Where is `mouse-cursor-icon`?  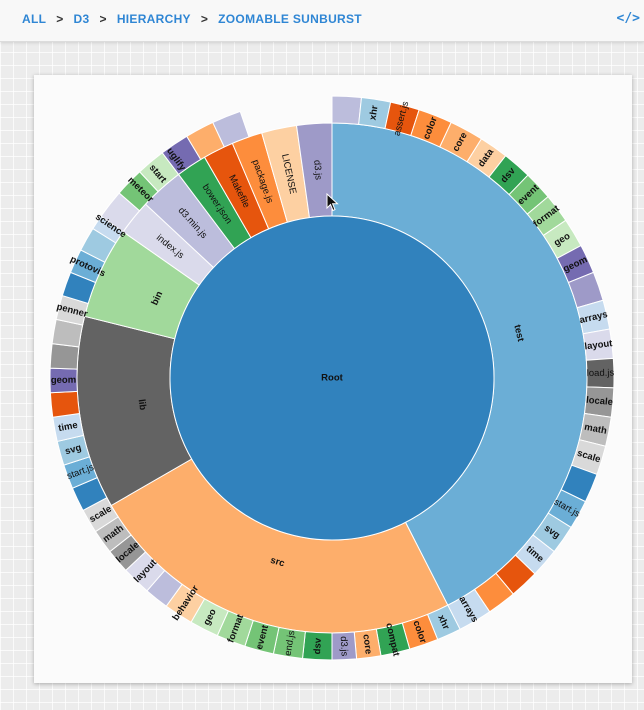 mouse-cursor-icon is located at coordinates (332, 202).